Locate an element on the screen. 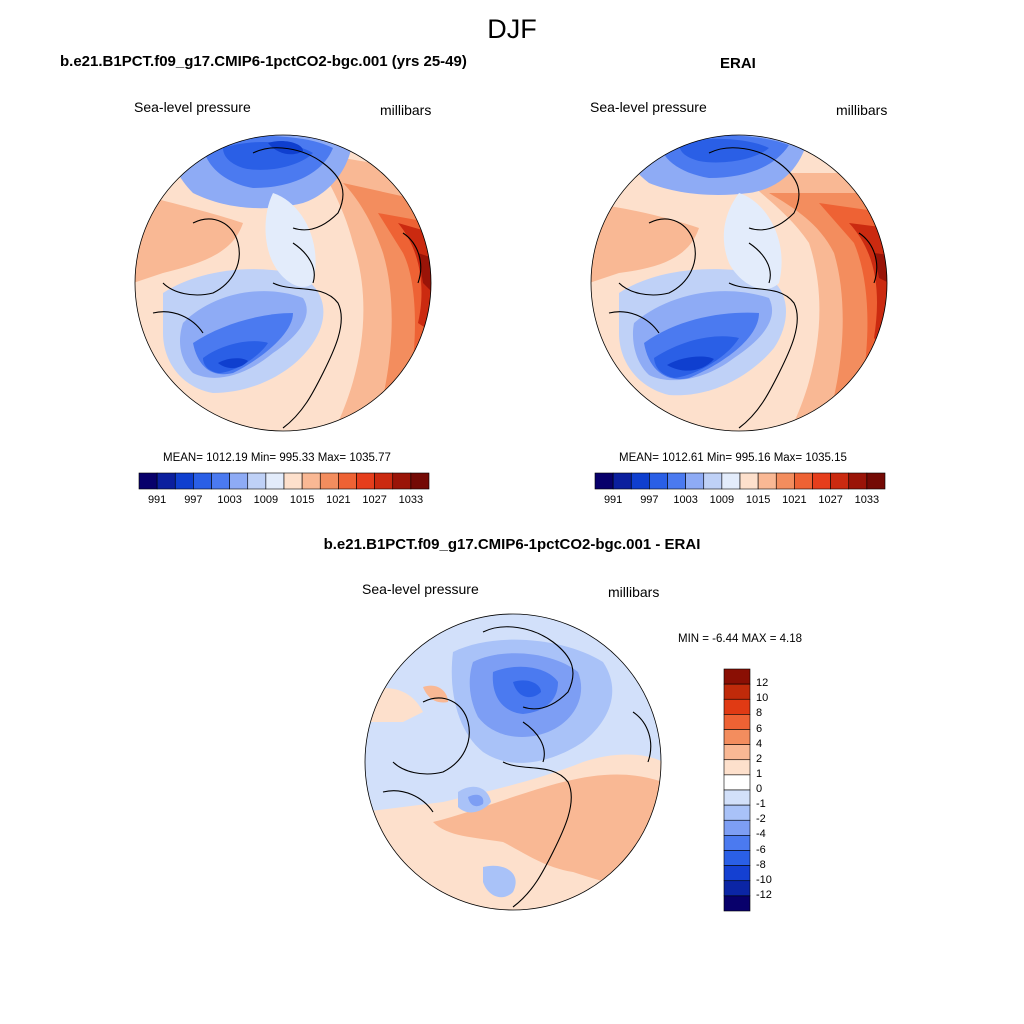 Image resolution: width=1024 pixels, height=1024 pixels. diff-colorbar-tick-label: 2 is located at coordinates (759, 758).